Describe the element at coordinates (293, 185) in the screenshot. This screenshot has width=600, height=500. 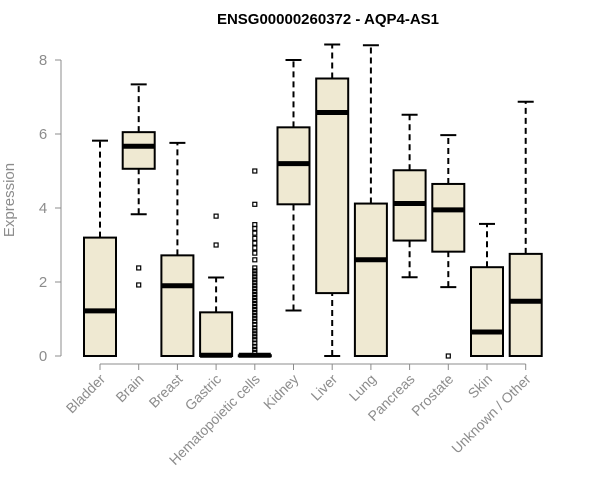
I see `box-kidney` at that location.